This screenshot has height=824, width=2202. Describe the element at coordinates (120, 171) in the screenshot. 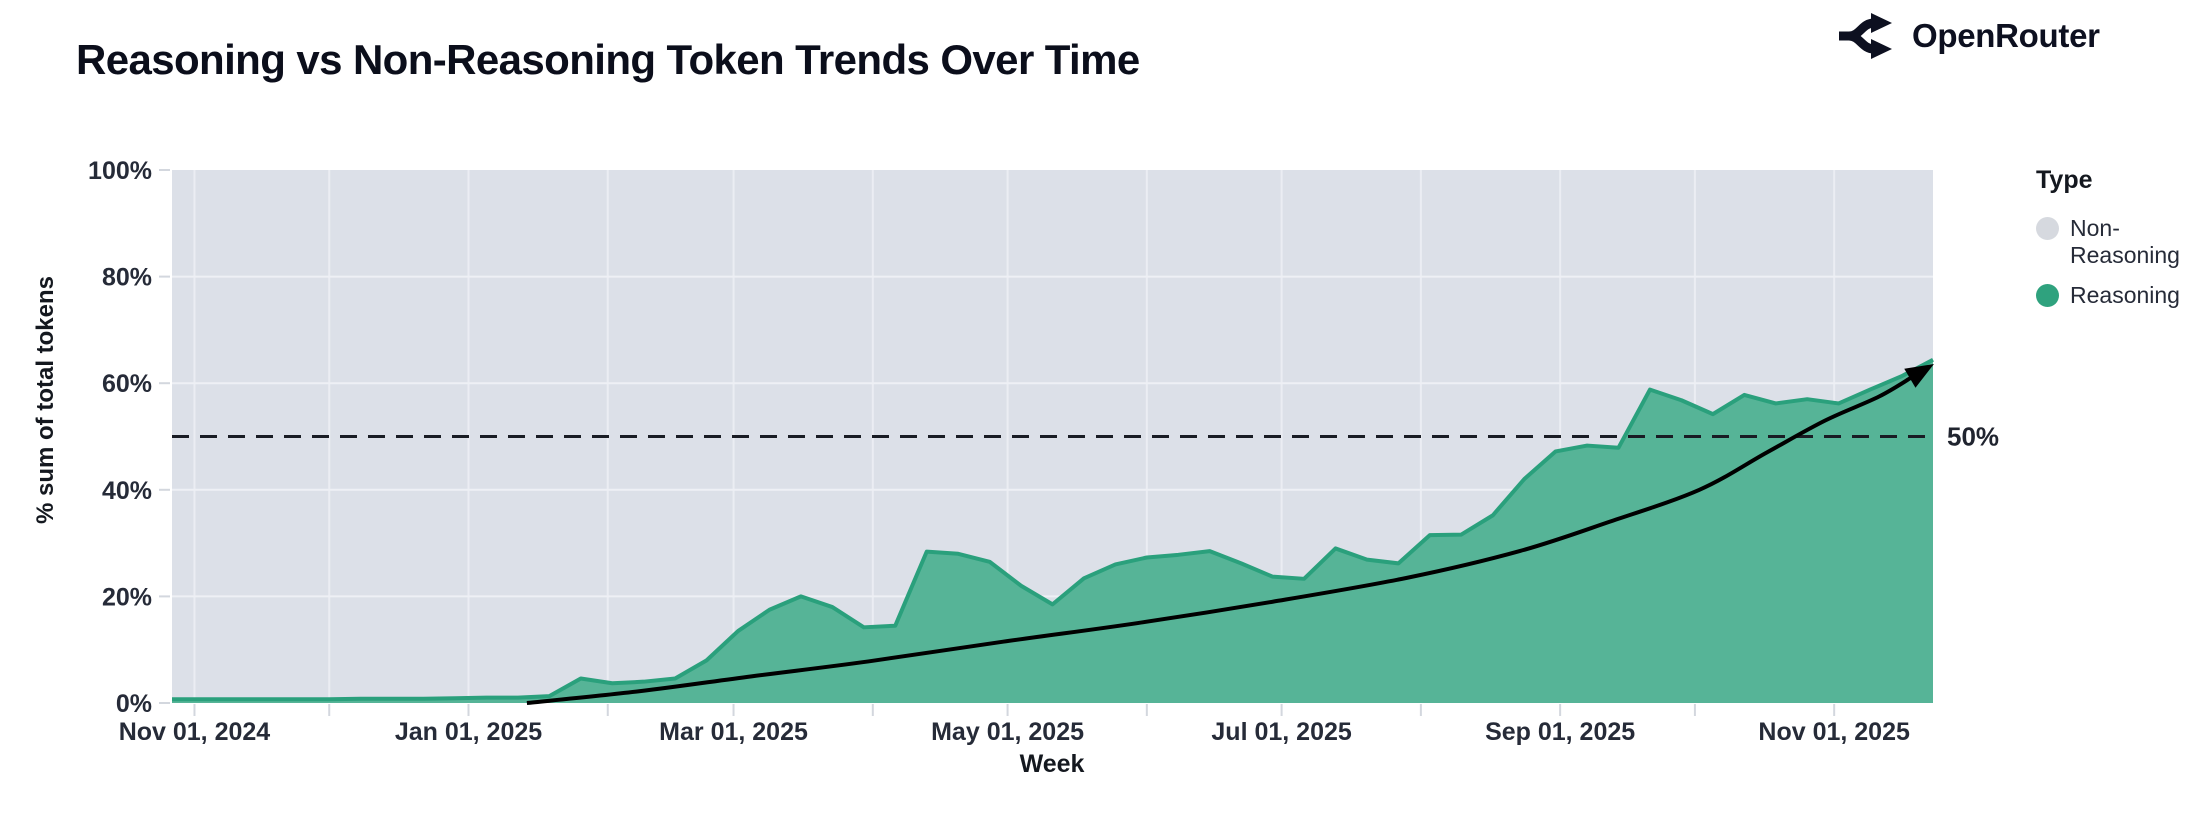

I see `y-tick-label: 100%` at that location.